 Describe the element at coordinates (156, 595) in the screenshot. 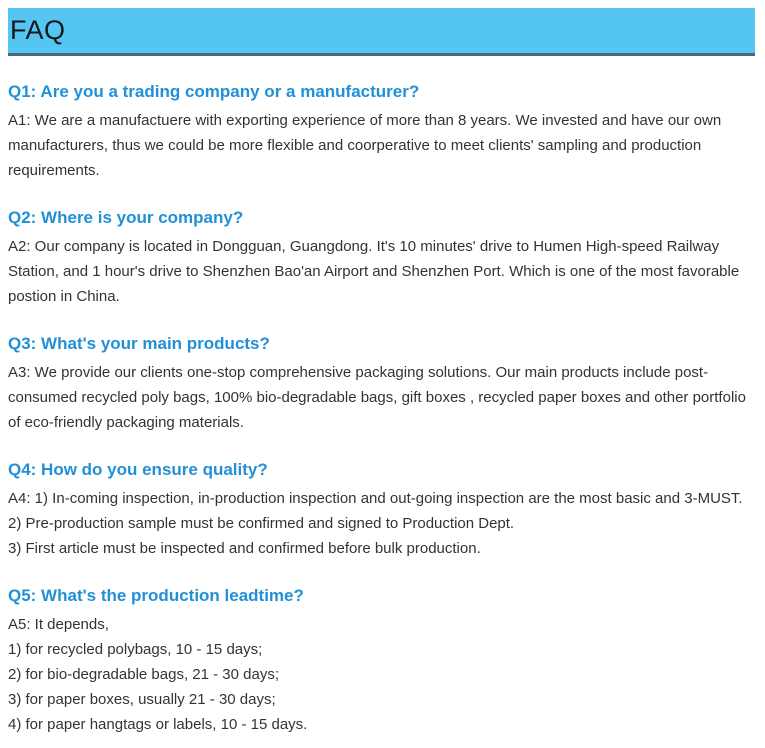

I see `faq-question: Q5: What's the production leadtime?` at that location.